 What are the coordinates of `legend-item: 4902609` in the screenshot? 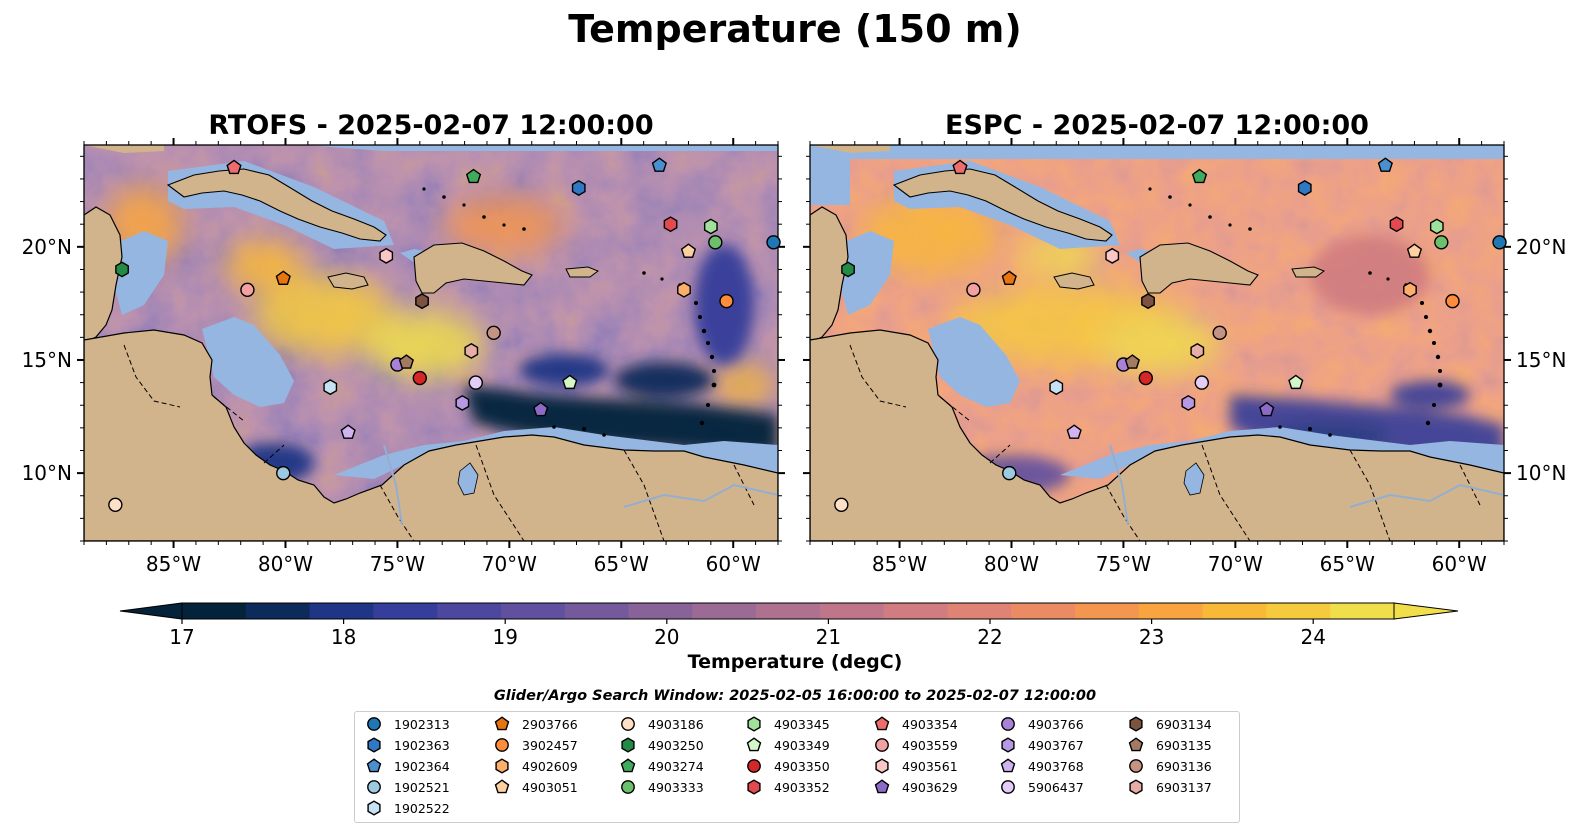 It's located at (535, 766).